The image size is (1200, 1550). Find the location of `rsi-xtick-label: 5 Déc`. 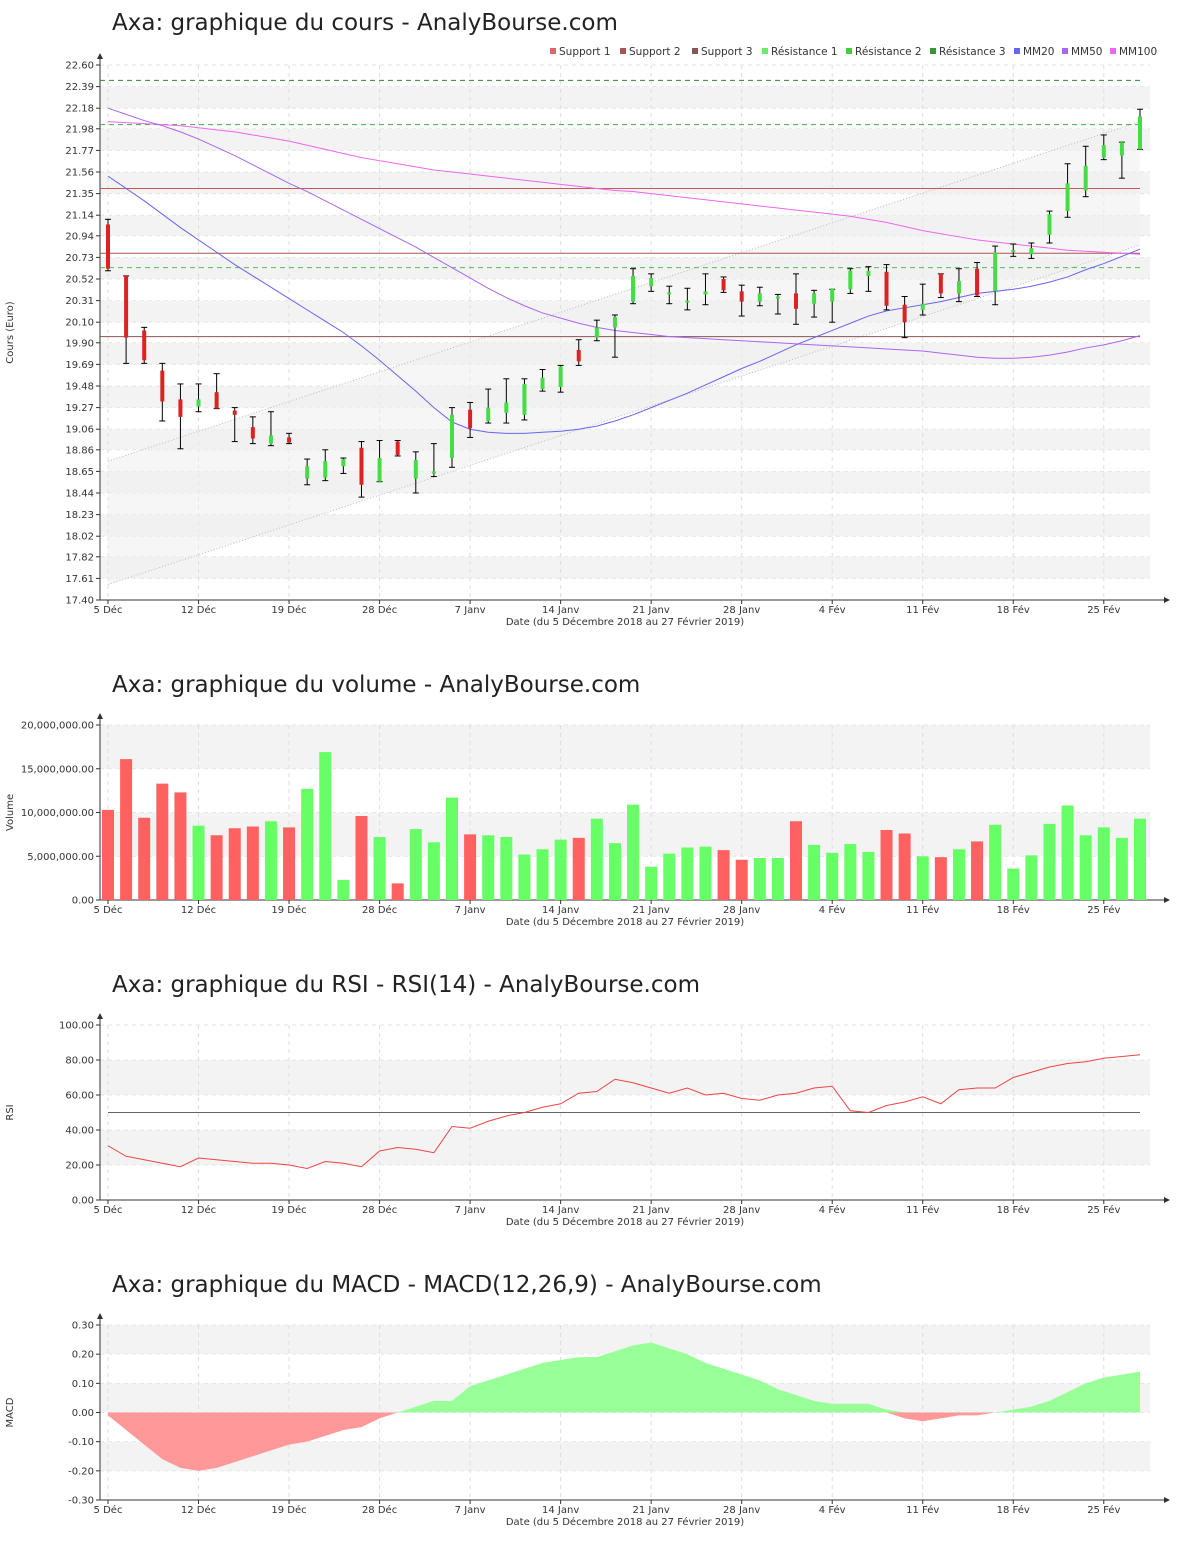

rsi-xtick-label: 5 Déc is located at coordinates (108, 1210).